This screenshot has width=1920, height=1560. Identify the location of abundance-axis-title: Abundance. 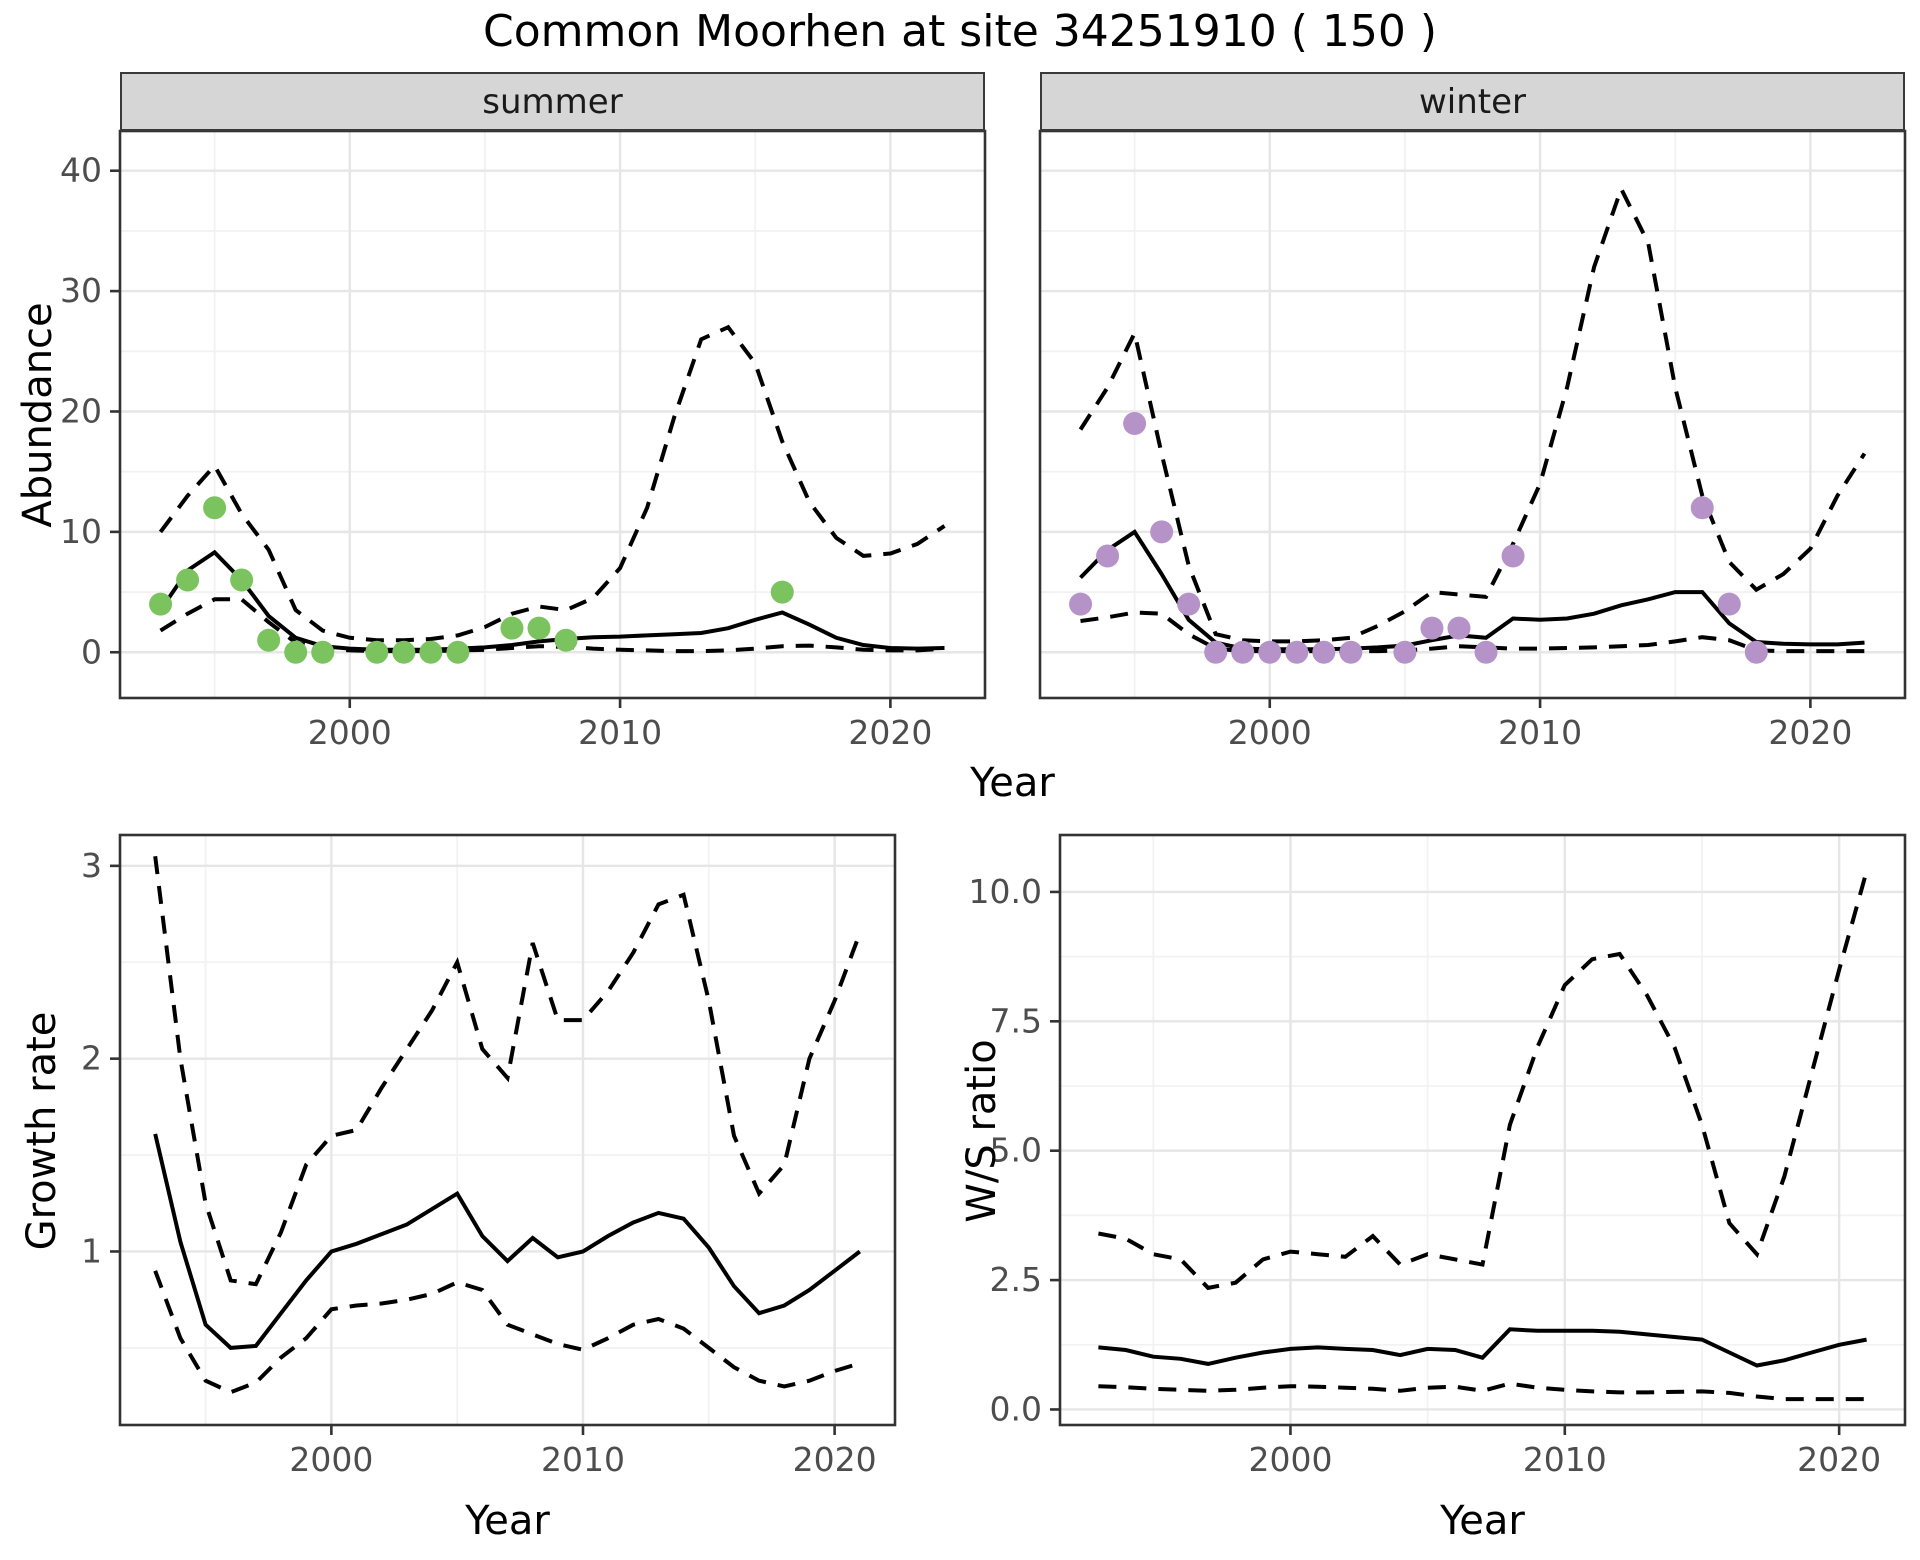
(38, 415).